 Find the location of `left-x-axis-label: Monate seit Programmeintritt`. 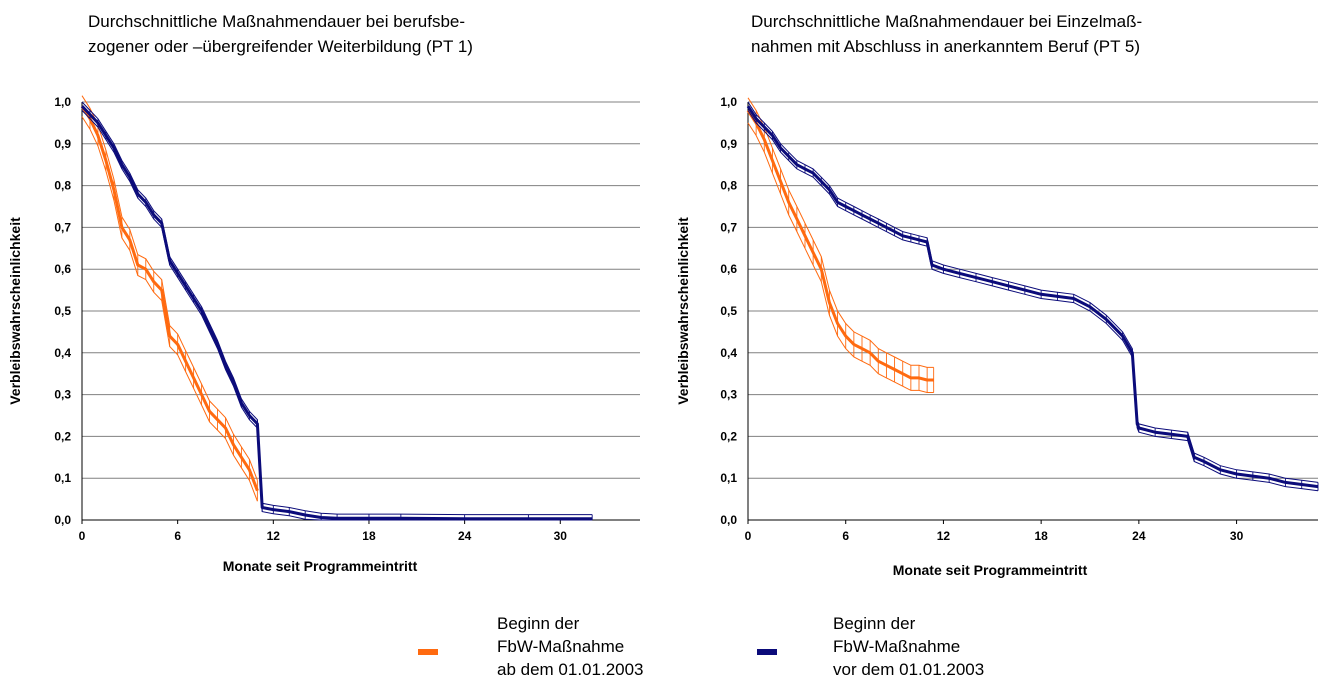

left-x-axis-label: Monate seit Programmeintritt is located at coordinates (320, 566).